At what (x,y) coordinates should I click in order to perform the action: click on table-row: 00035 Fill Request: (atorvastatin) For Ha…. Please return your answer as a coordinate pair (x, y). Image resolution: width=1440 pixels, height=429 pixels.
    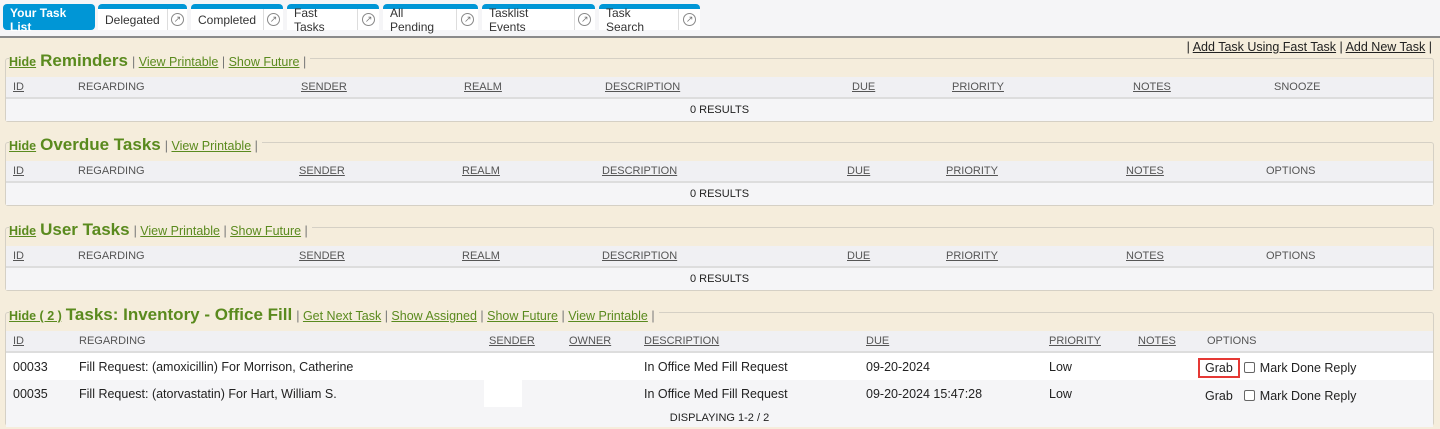
    Looking at the image, I should click on (719, 393).